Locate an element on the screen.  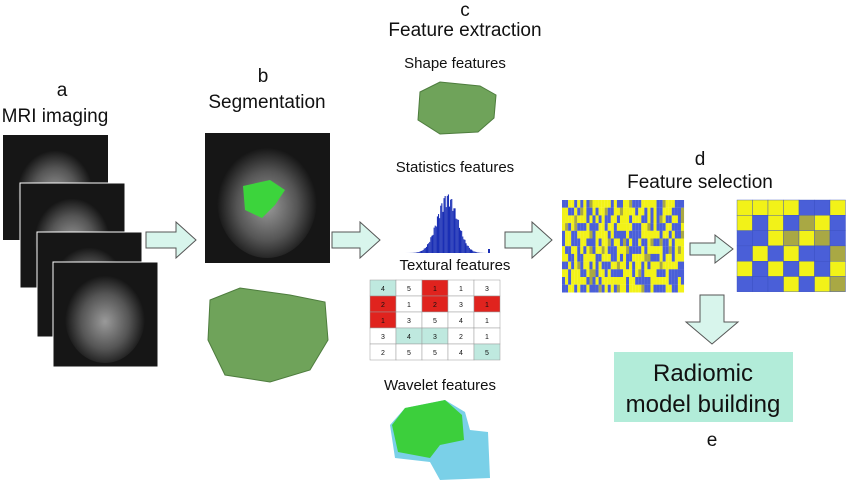
cell-value: 1 is located at coordinates (487, 305).